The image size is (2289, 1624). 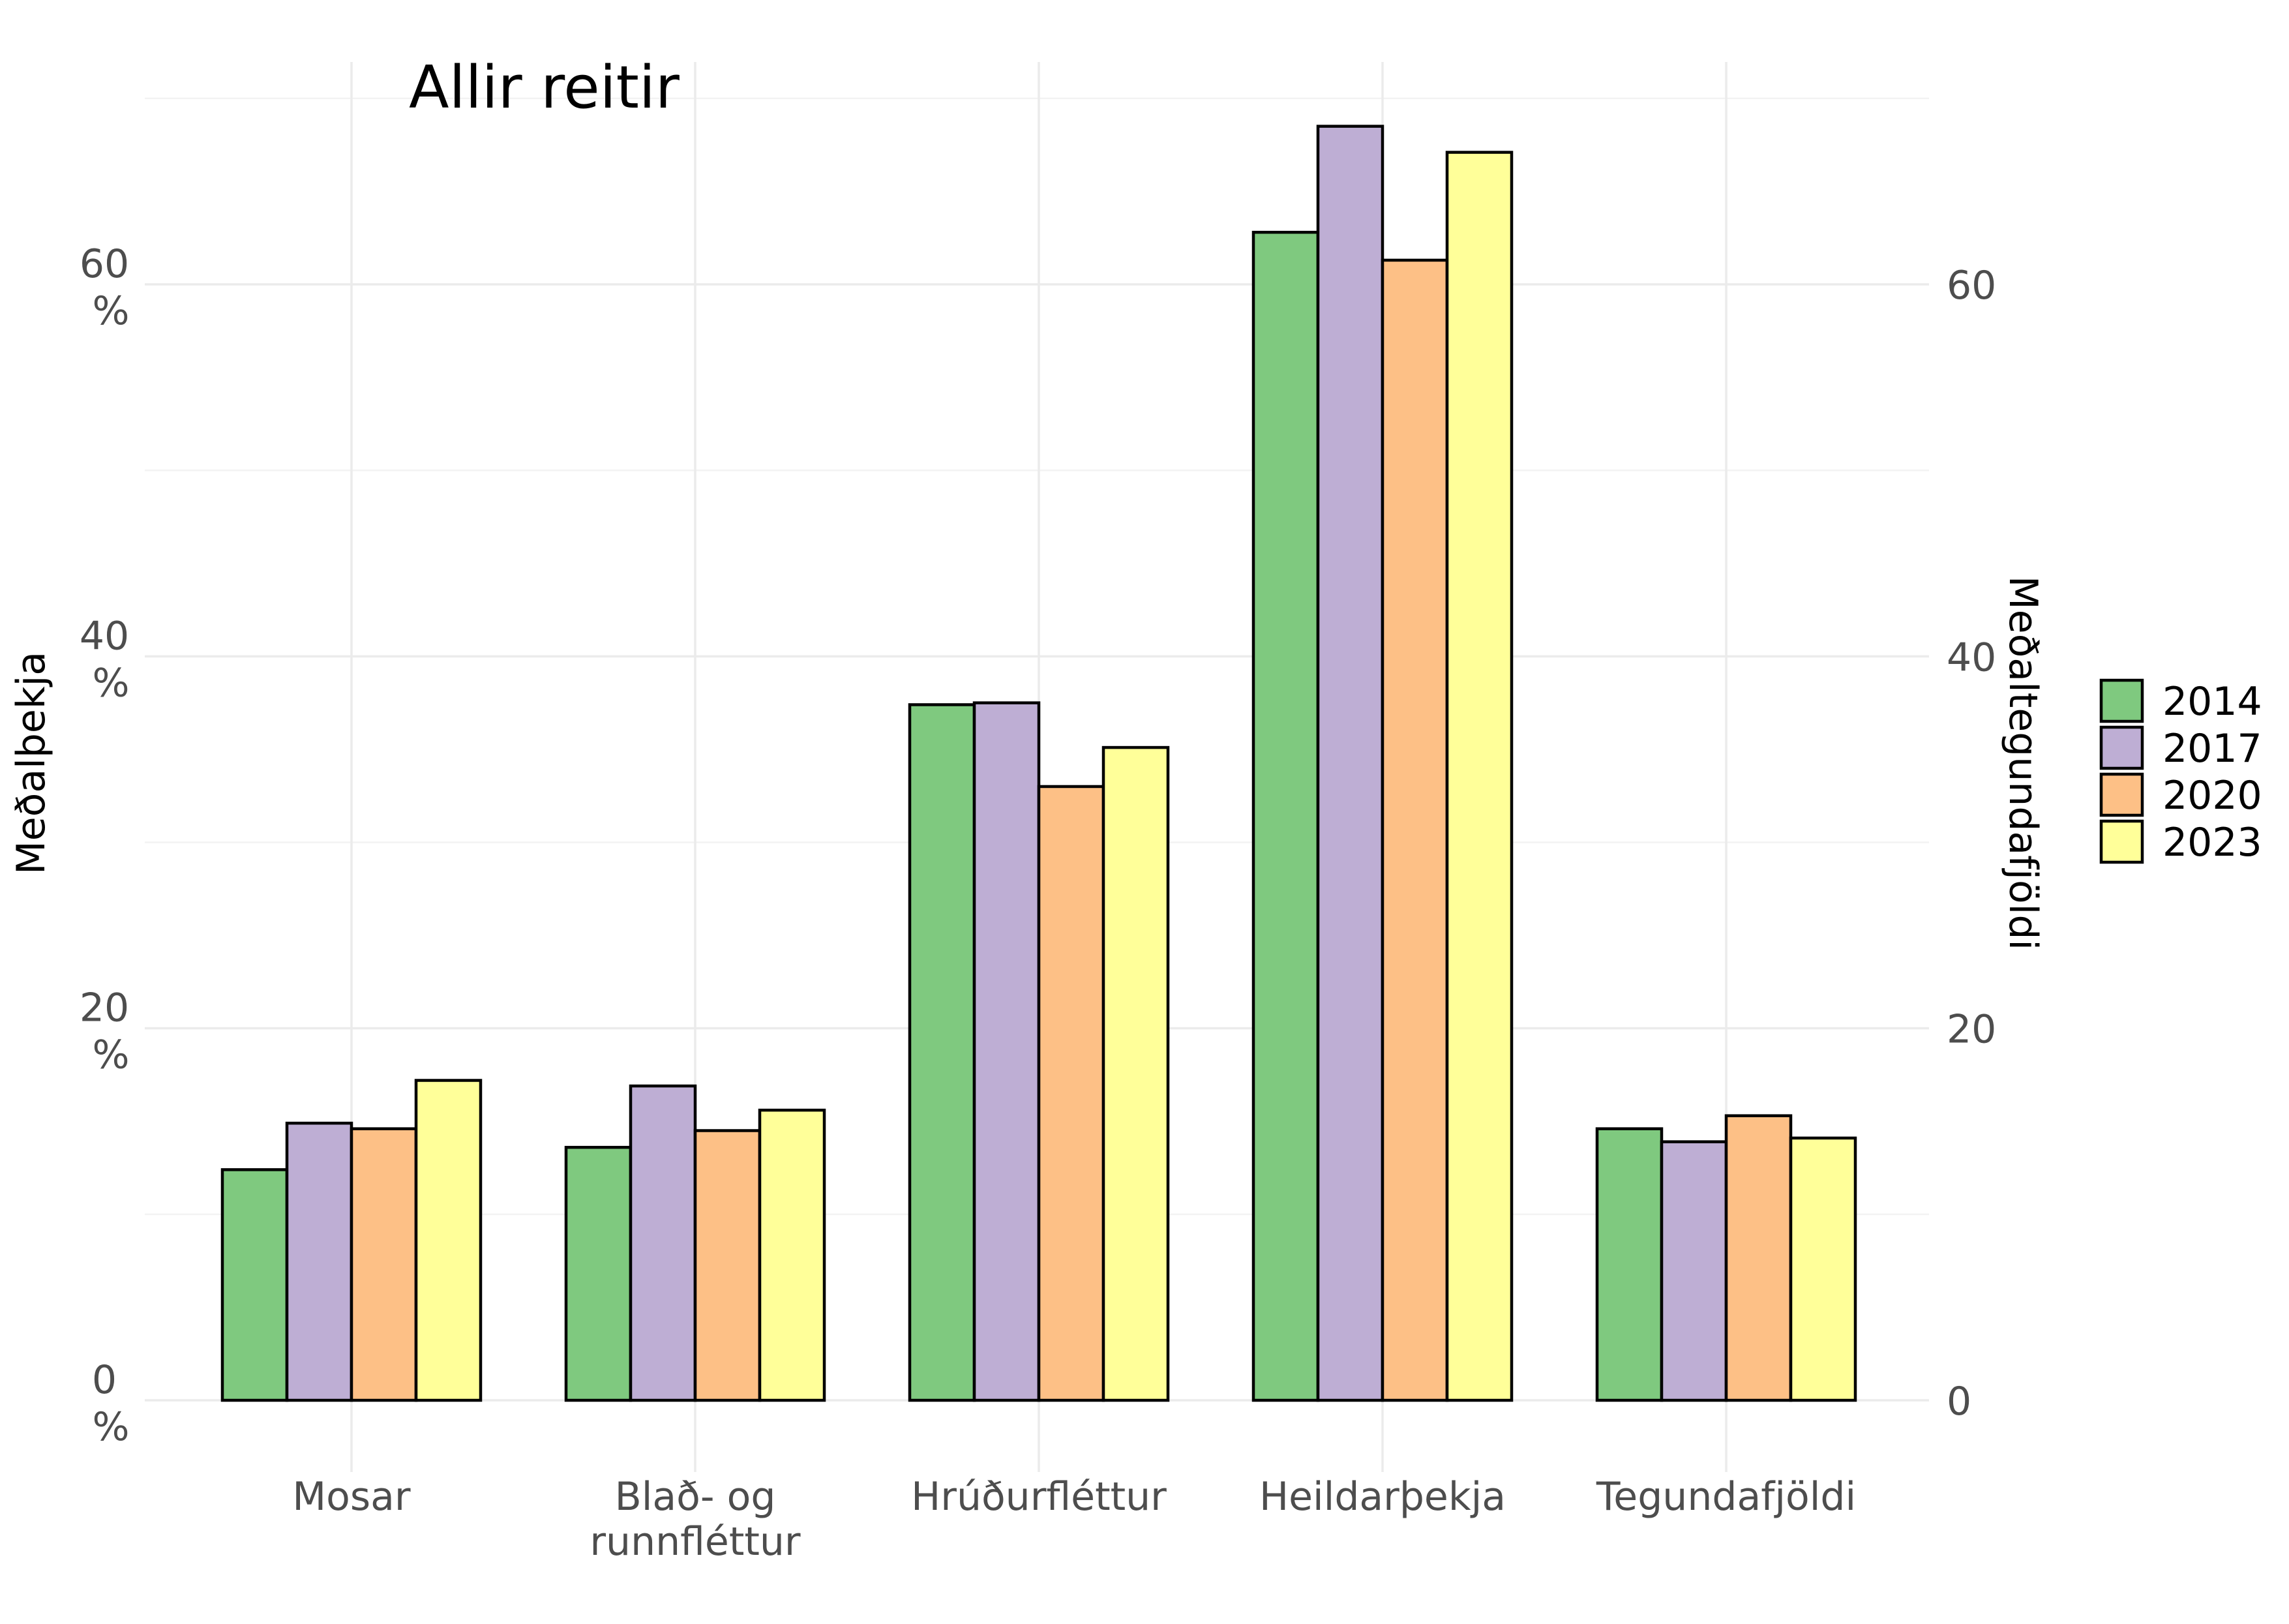 What do you see at coordinates (1971, 285) in the screenshot?
I see `right-tick-label: 60` at bounding box center [1971, 285].